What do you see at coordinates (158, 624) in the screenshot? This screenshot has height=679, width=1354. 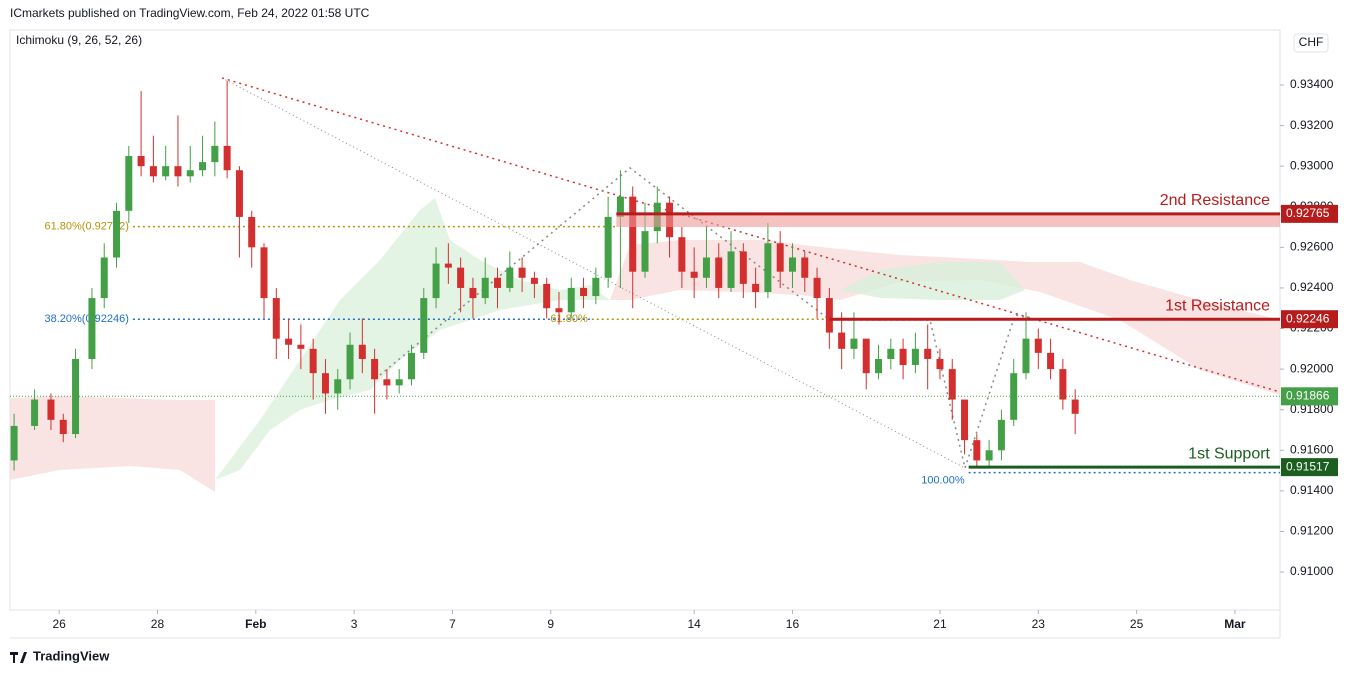 I see `x-tick-label: 28` at bounding box center [158, 624].